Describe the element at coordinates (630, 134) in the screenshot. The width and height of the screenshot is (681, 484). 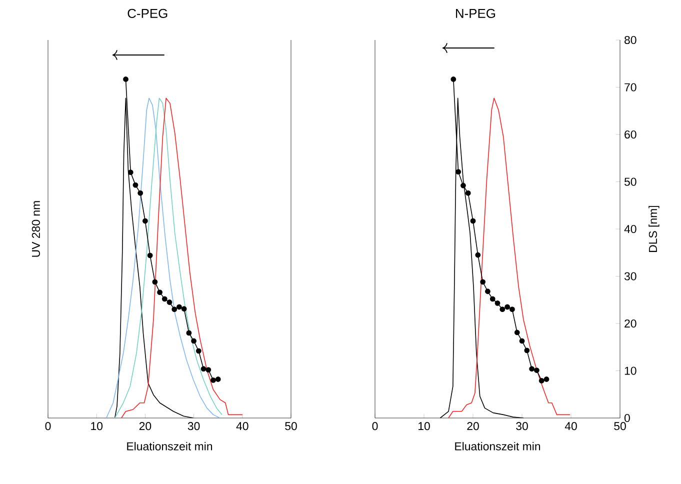
I see `y2-tick-label: 60` at that location.